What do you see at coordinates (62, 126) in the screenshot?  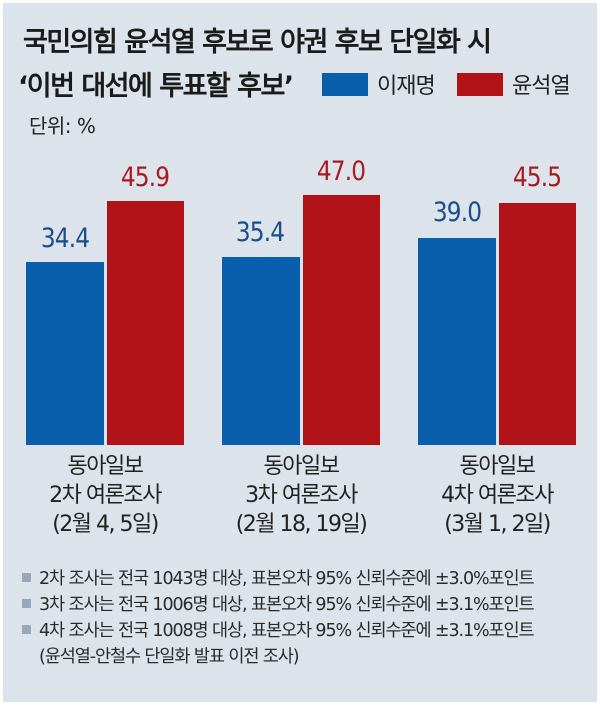 I see `unit-label: 단위: %` at bounding box center [62, 126].